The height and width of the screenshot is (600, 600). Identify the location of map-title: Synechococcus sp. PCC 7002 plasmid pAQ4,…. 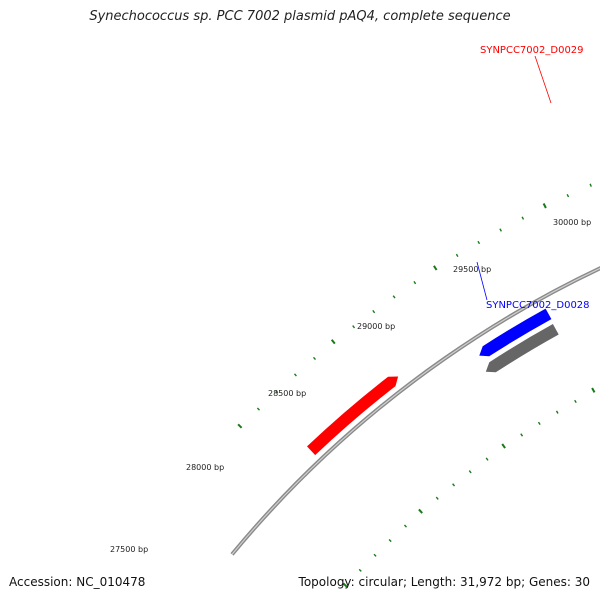
(300, 16).